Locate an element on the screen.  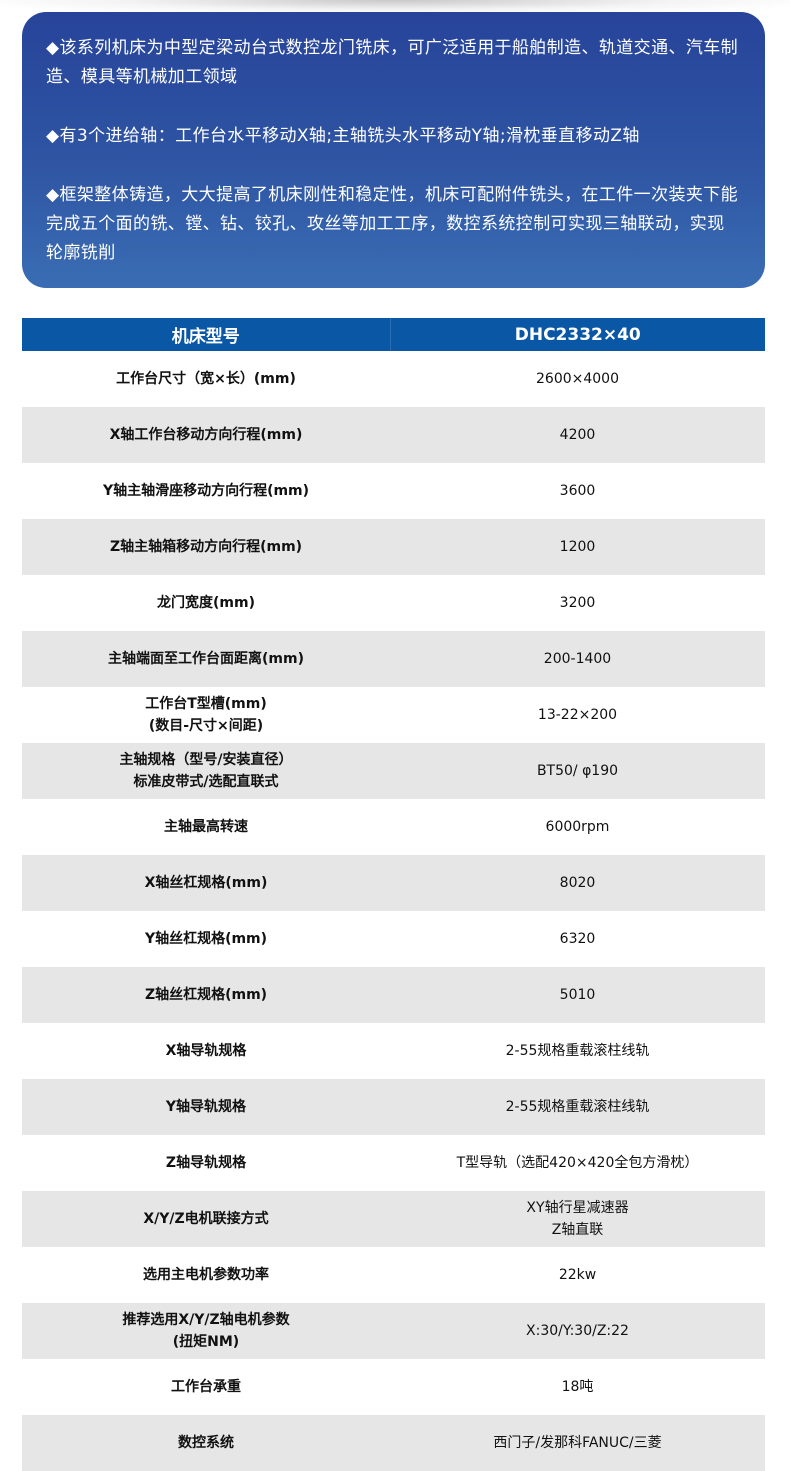
spec-value-line: T型导轨（选配420×420全包方滑枕） is located at coordinates (577, 1163).